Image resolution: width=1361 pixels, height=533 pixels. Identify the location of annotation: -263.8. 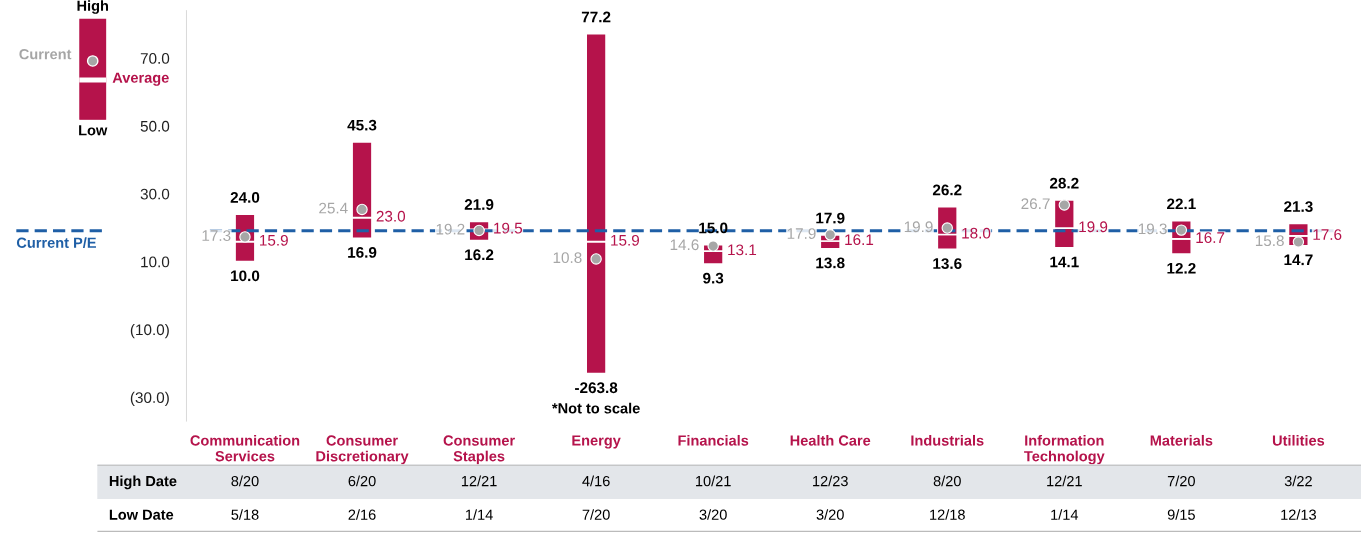
(596, 388).